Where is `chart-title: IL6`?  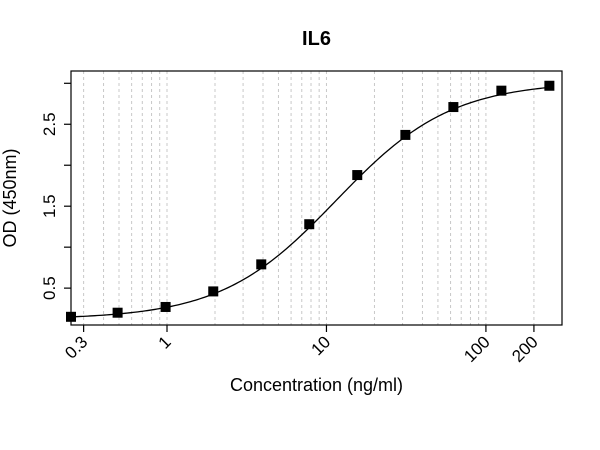 chart-title: IL6 is located at coordinates (316, 39).